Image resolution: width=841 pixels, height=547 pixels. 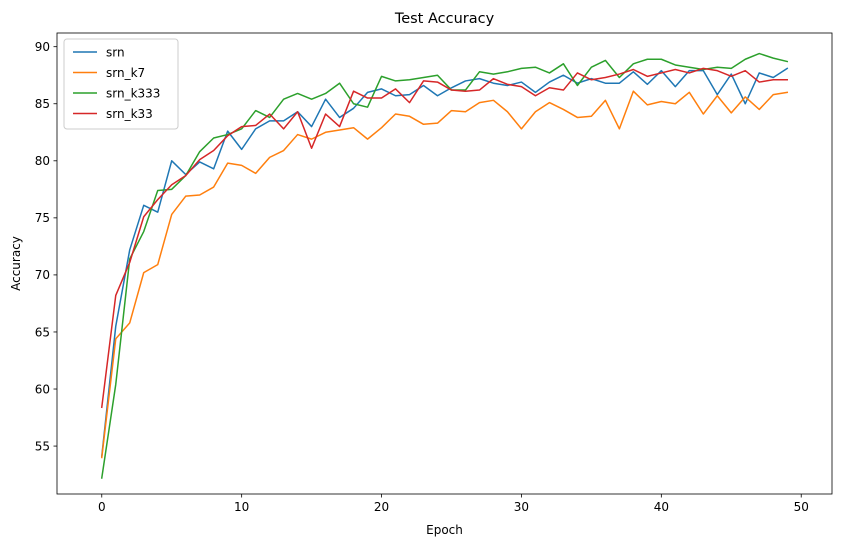 I want to click on x-tick-label: 0, so click(x=102, y=507).